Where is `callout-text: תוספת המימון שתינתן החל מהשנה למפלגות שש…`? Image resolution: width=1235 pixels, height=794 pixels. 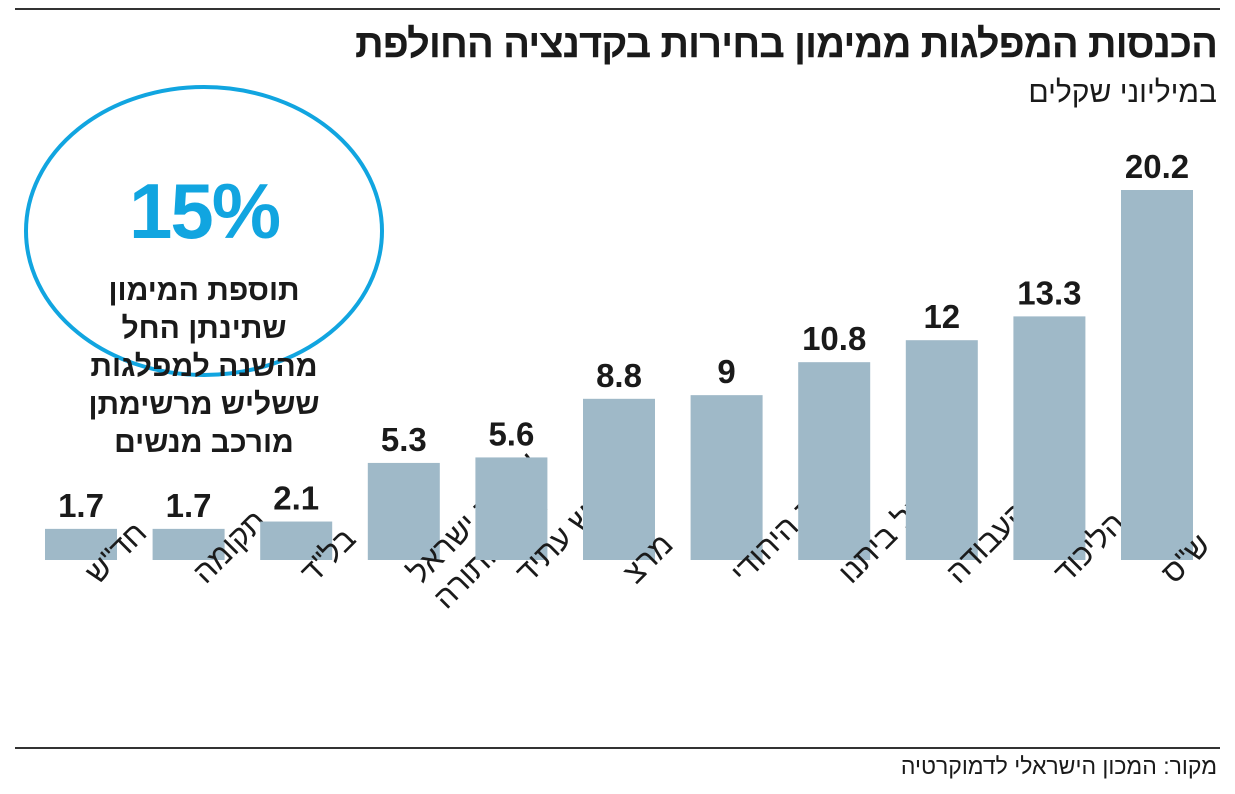 callout-text: תוספת המימון שתינתן החל מהשנה למפלגות שש… is located at coordinates (204, 367).